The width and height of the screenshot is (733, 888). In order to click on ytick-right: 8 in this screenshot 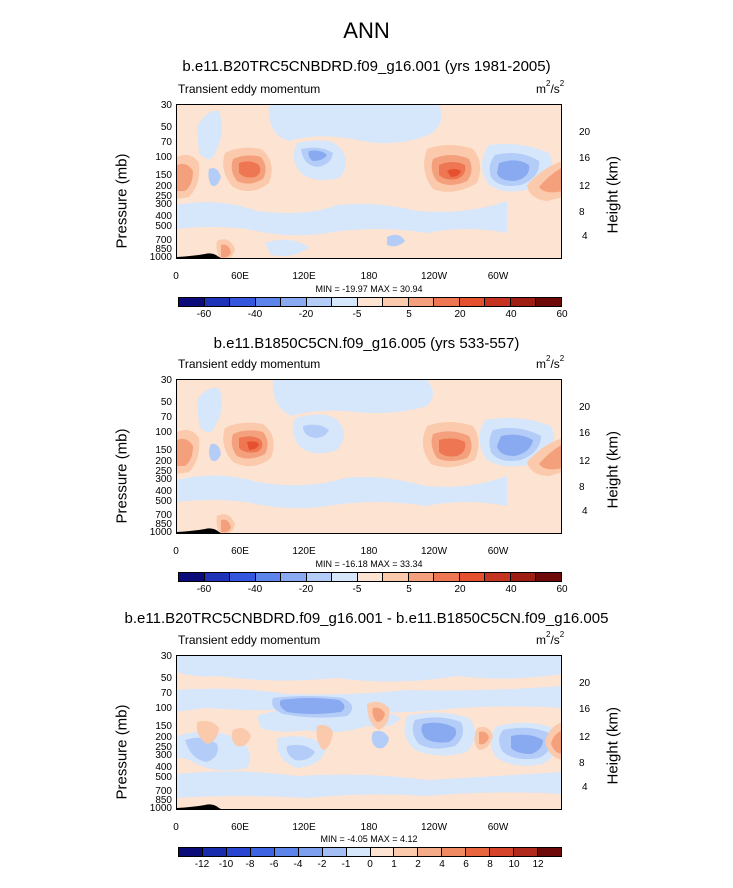, I will do `click(582, 487)`.